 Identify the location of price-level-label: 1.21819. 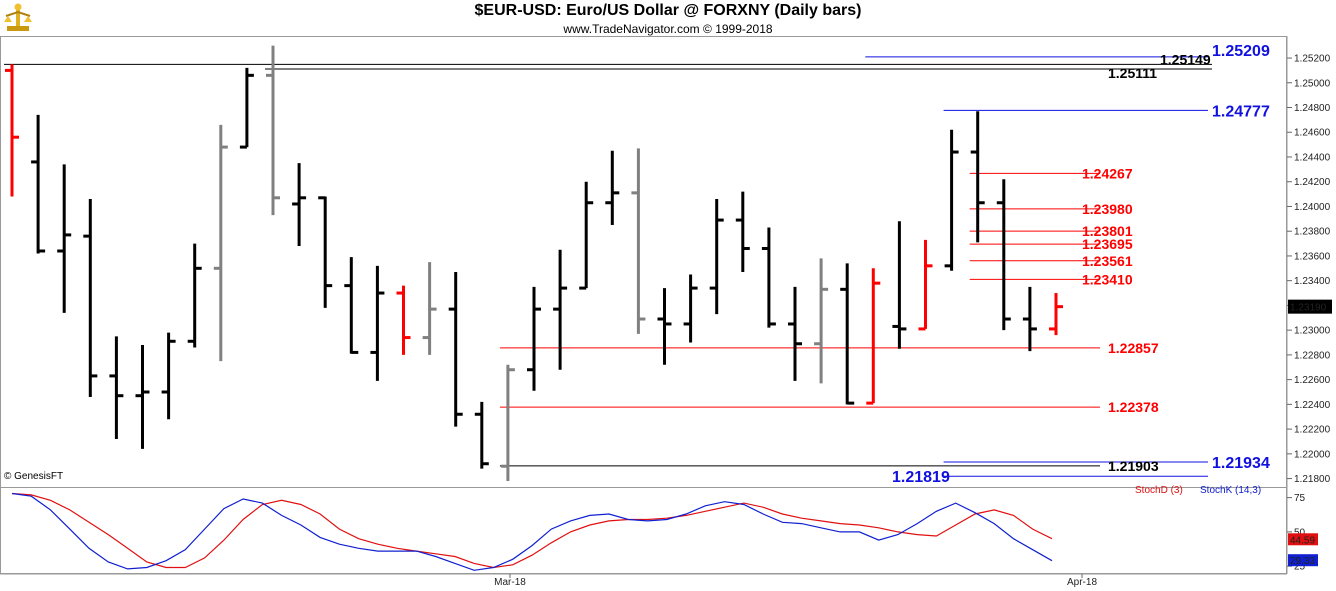
(921, 477).